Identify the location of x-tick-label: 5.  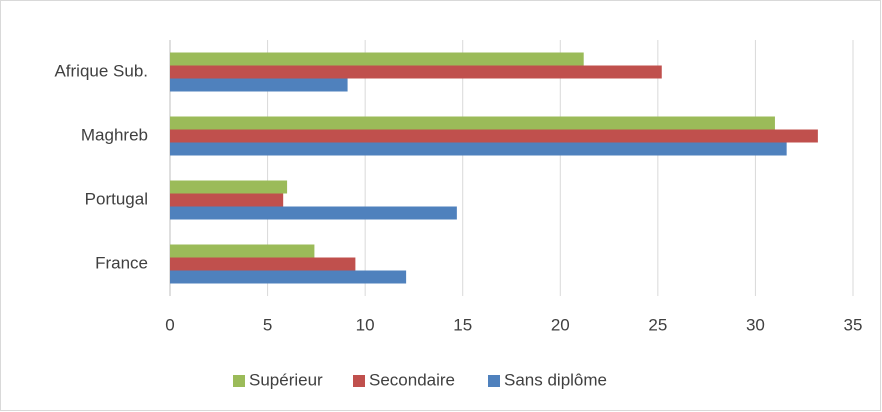
(267, 324).